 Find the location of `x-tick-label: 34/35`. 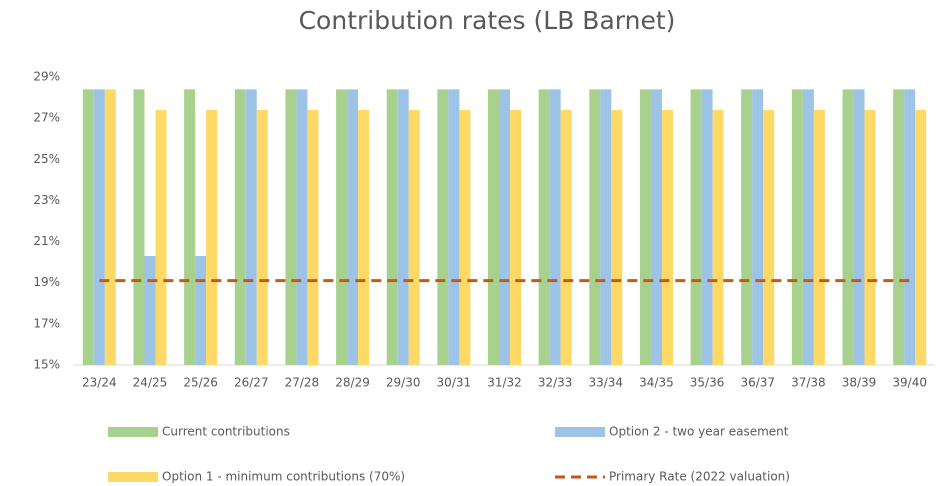

x-tick-label: 34/35 is located at coordinates (656, 383).